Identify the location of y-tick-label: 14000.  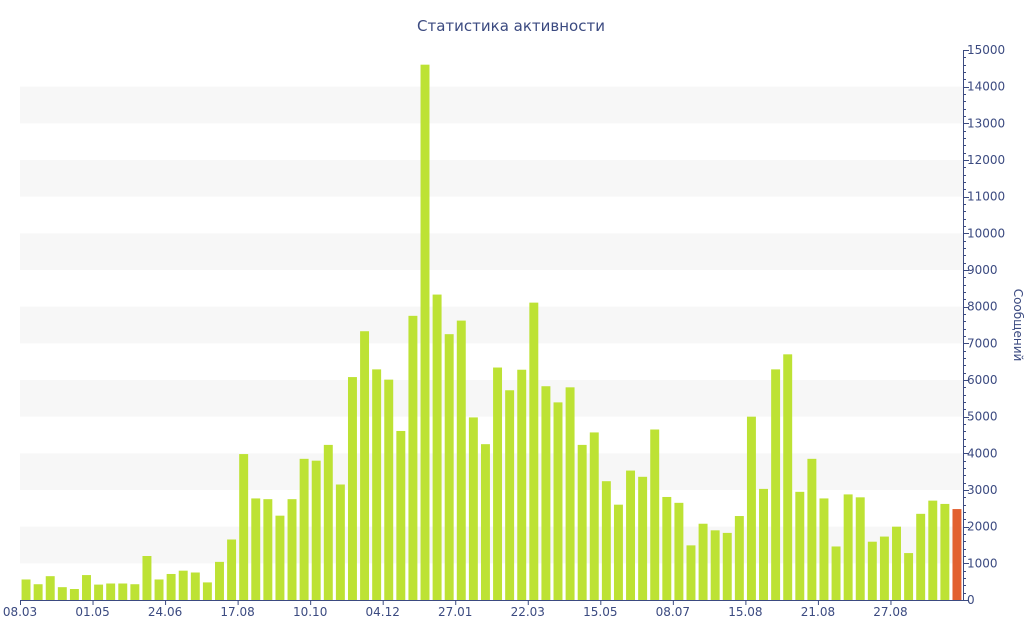
(986, 87).